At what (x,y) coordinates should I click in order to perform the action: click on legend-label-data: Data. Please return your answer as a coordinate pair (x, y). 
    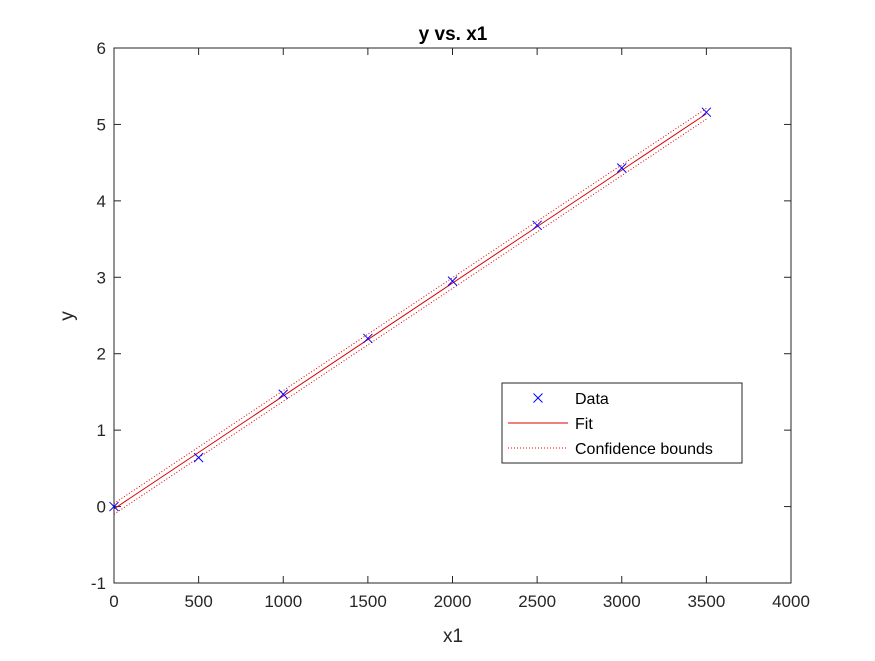
    Looking at the image, I should click on (592, 399).